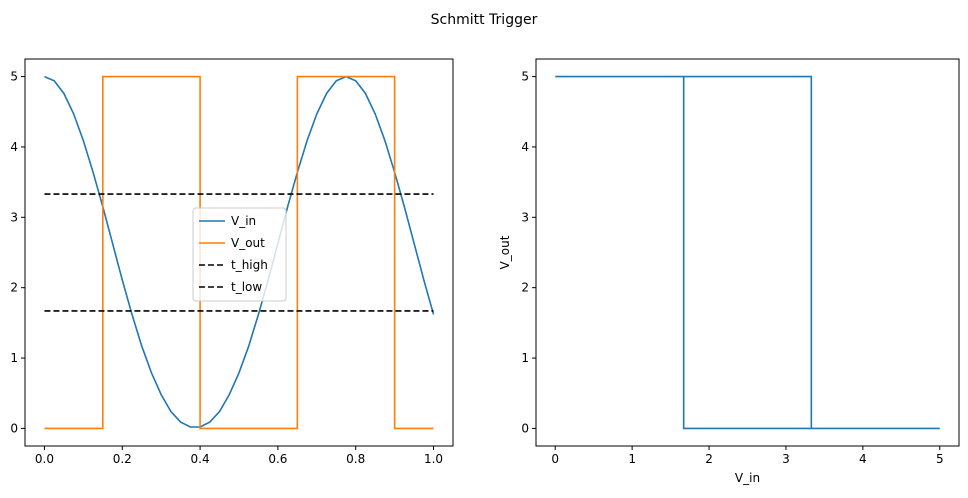 Image resolution: width=968 pixels, height=498 pixels. I want to click on x-tick-label: 0.0, so click(44, 459).